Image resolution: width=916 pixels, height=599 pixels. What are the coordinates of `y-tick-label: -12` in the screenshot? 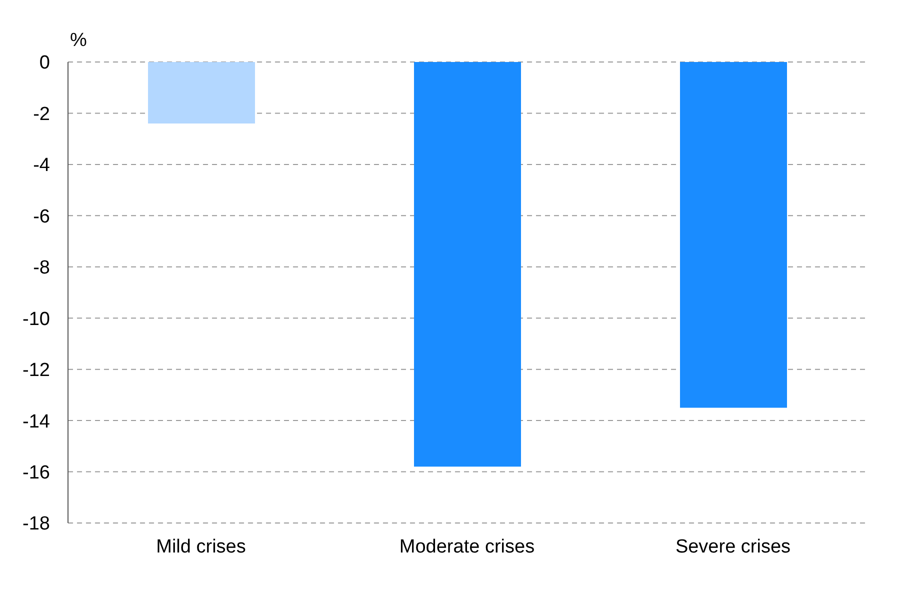 It's located at (36, 371).